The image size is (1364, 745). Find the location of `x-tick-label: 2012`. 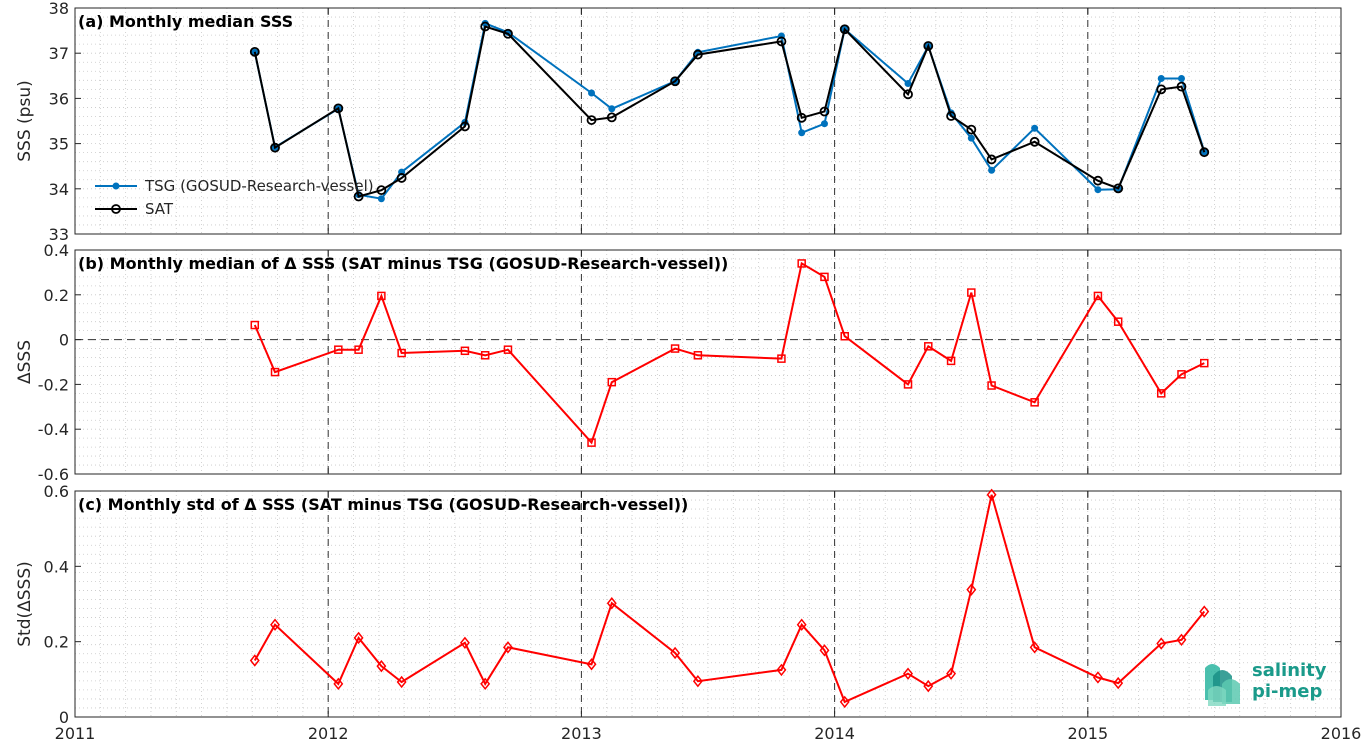

x-tick-label: 2012 is located at coordinates (328, 733).